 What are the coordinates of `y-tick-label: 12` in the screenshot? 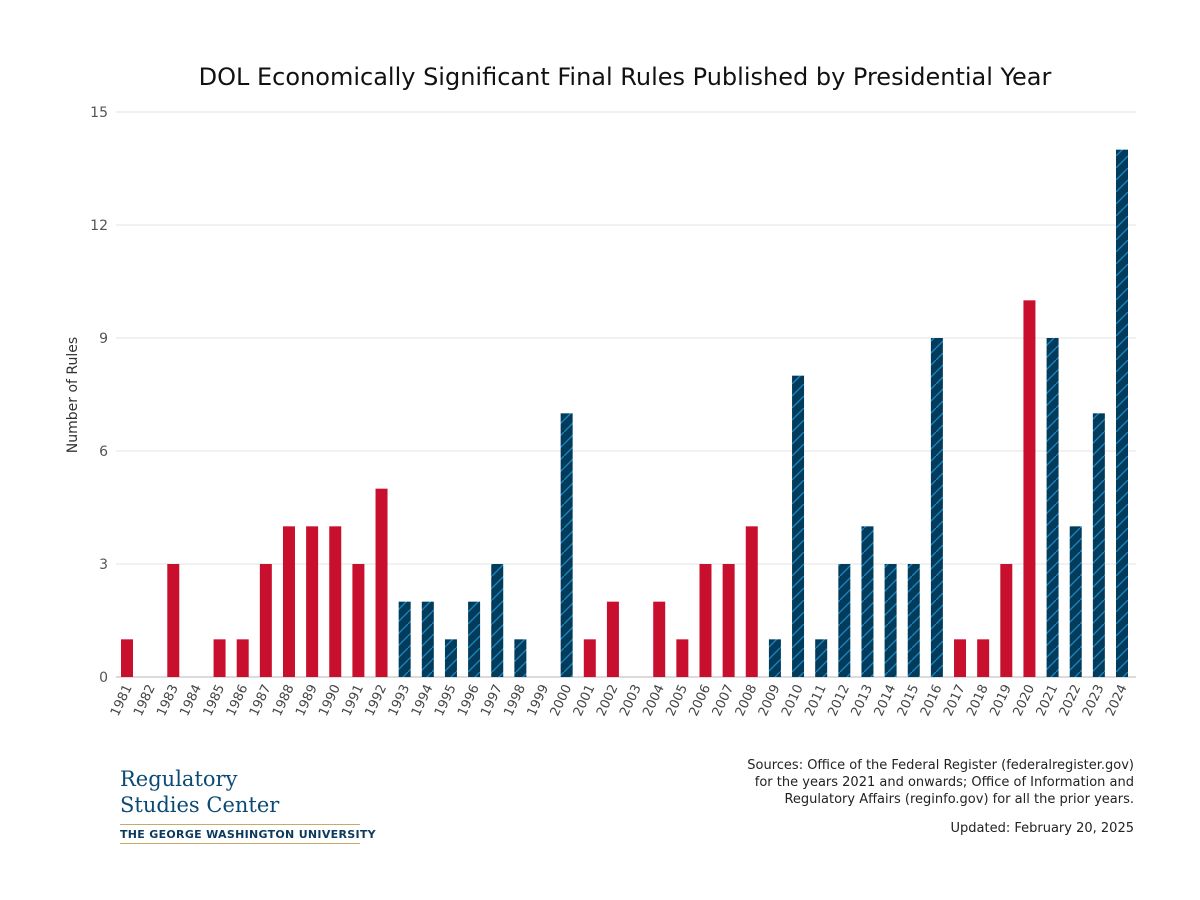 It's located at (99, 226).